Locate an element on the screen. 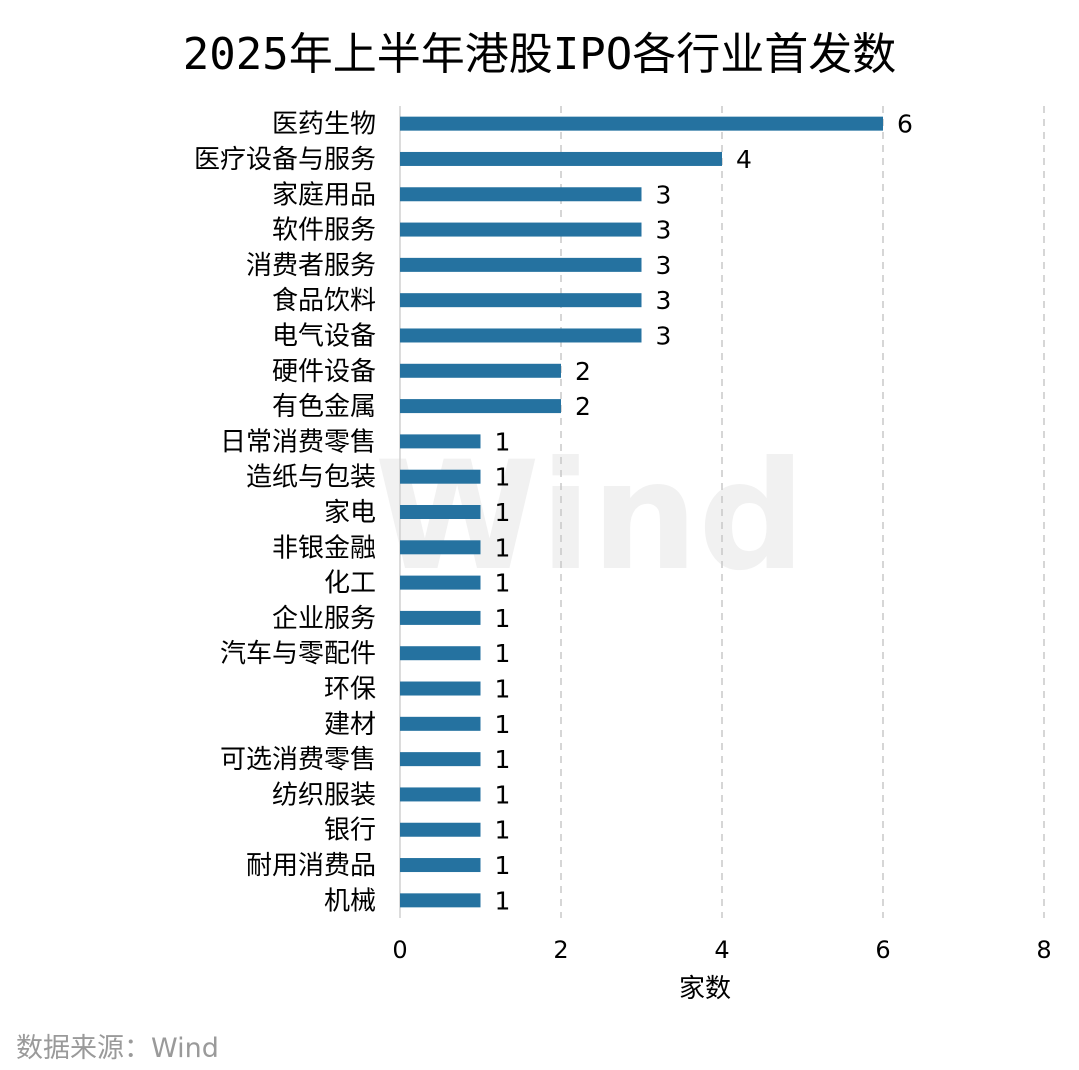 The image size is (1079, 1070). x-axis-label: 家数 is located at coordinates (705, 989).